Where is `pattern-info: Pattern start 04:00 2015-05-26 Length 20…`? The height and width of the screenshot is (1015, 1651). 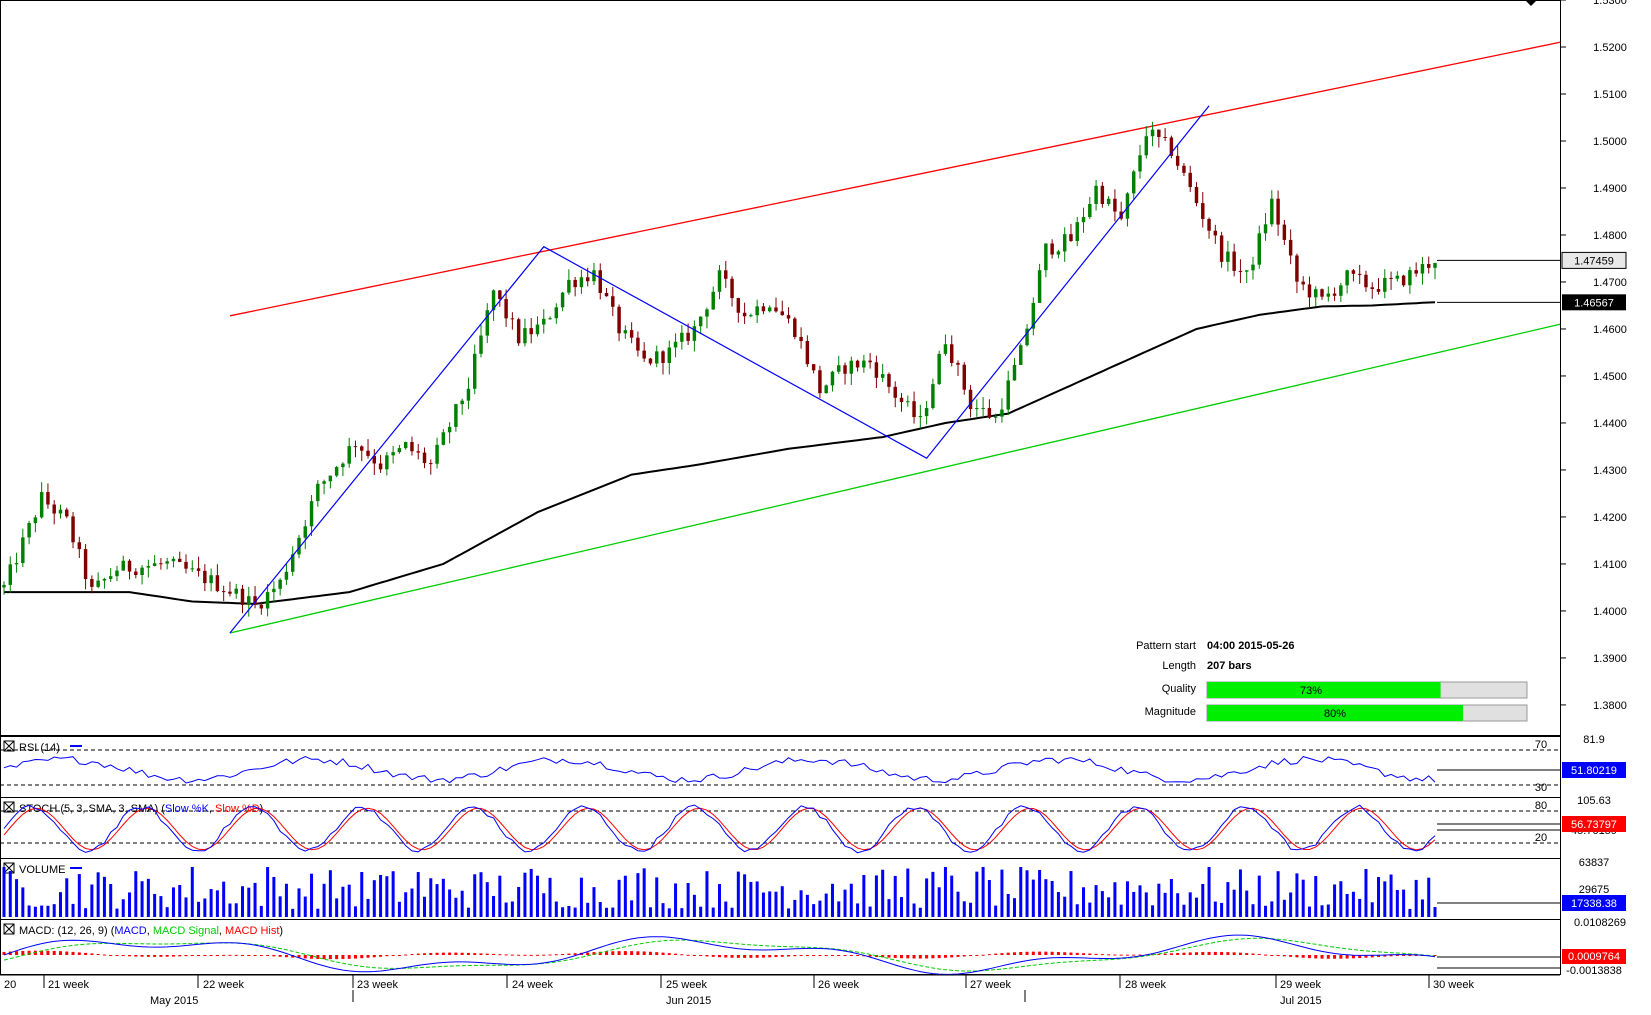
pattern-info: Pattern start 04:00 2015-05-26 Length 20… is located at coordinates (1332, 681).